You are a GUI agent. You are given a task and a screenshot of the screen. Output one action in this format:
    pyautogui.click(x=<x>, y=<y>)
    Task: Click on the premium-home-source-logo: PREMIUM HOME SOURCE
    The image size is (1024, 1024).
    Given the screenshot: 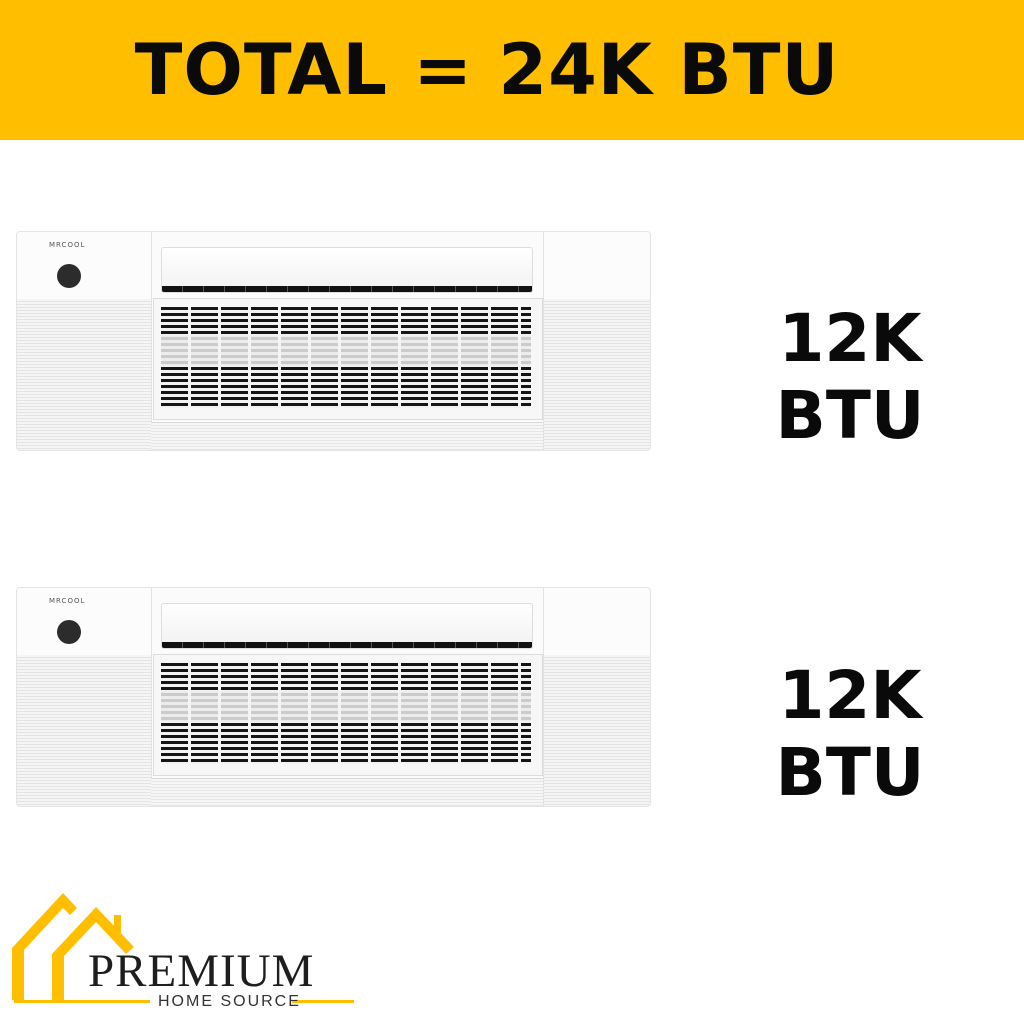 What is the action you would take?
    pyautogui.click(x=185, y=952)
    